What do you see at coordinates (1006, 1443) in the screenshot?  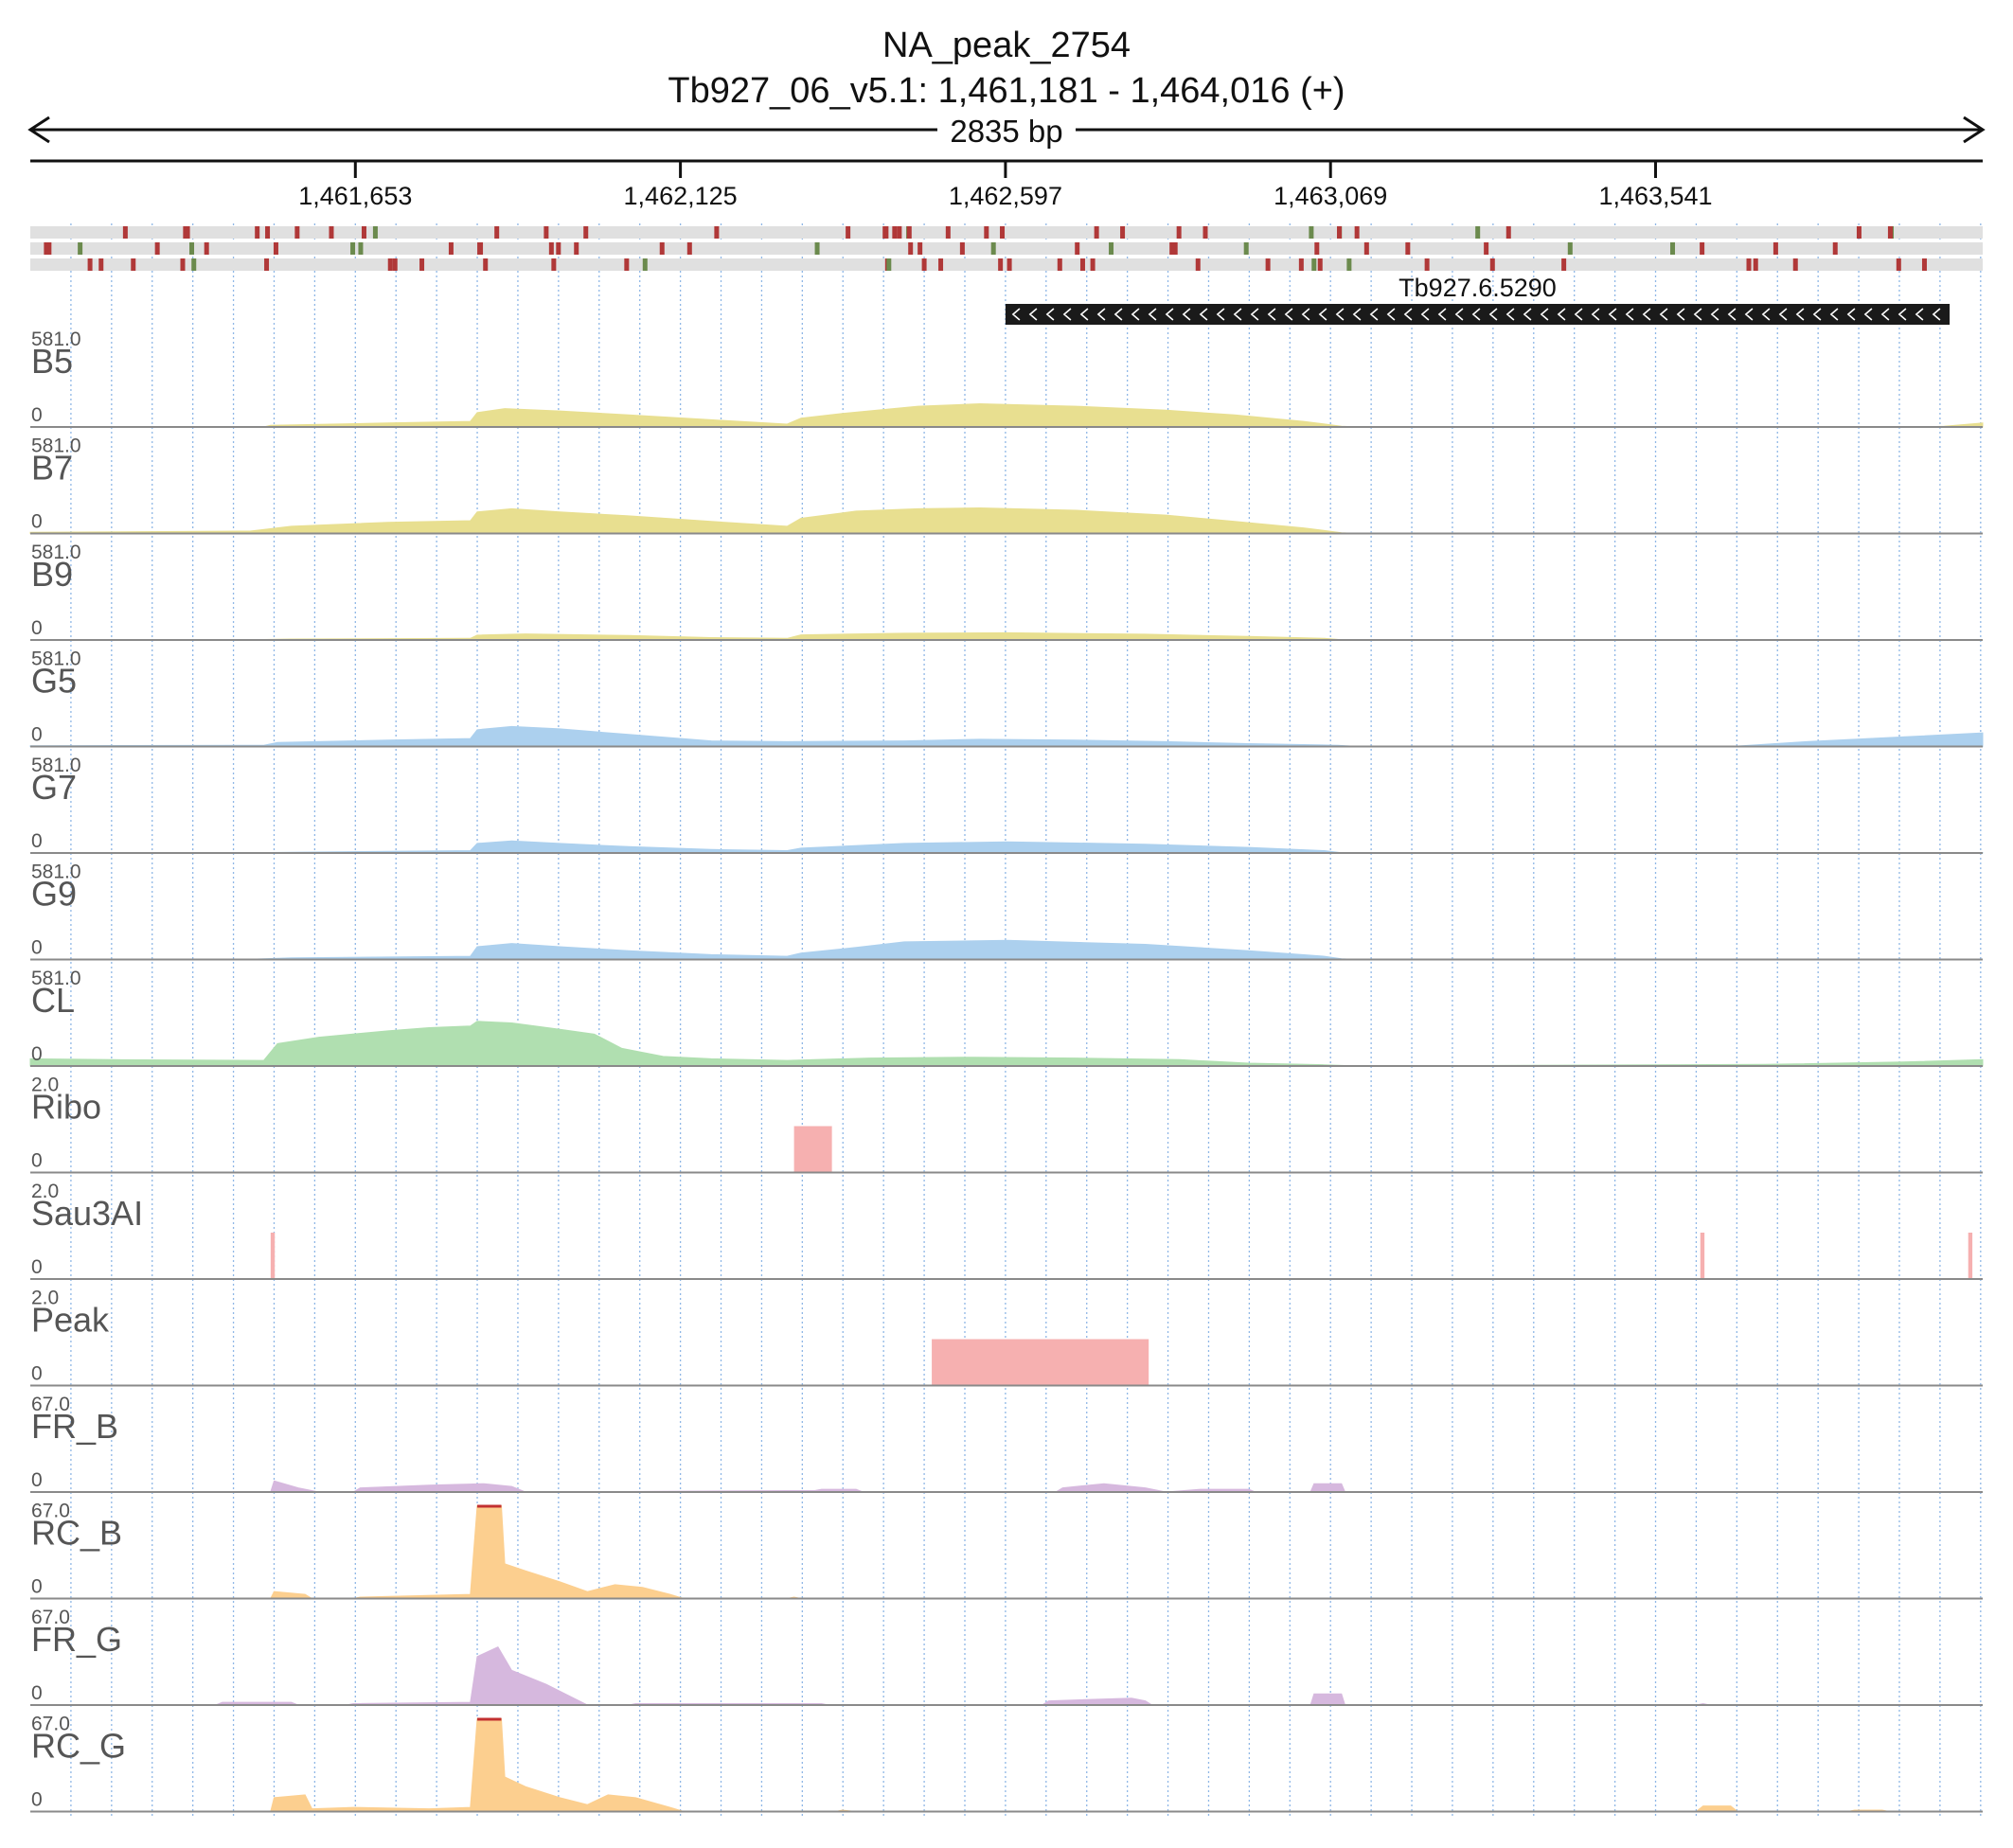 I see `track-fr-b: 67.0FR_B 0` at bounding box center [1006, 1443].